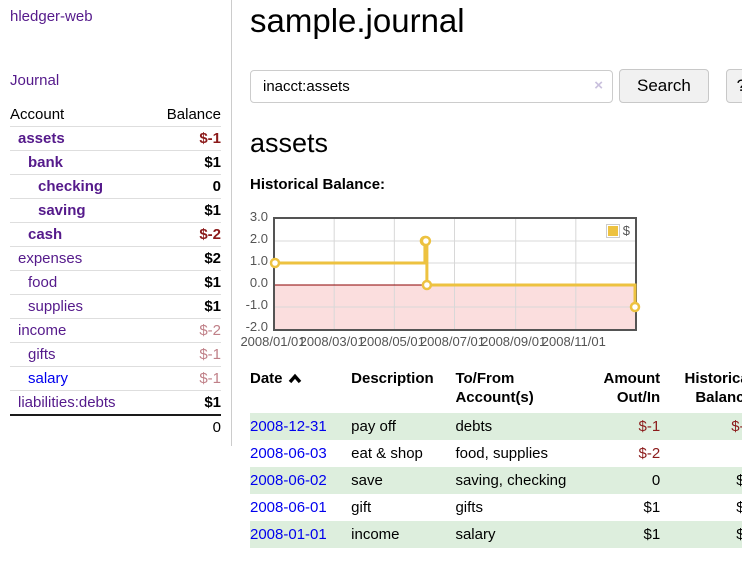 The height and width of the screenshot is (582, 742). Describe the element at coordinates (258, 282) in the screenshot. I see `y-axis-tick-label: 0.0` at that location.